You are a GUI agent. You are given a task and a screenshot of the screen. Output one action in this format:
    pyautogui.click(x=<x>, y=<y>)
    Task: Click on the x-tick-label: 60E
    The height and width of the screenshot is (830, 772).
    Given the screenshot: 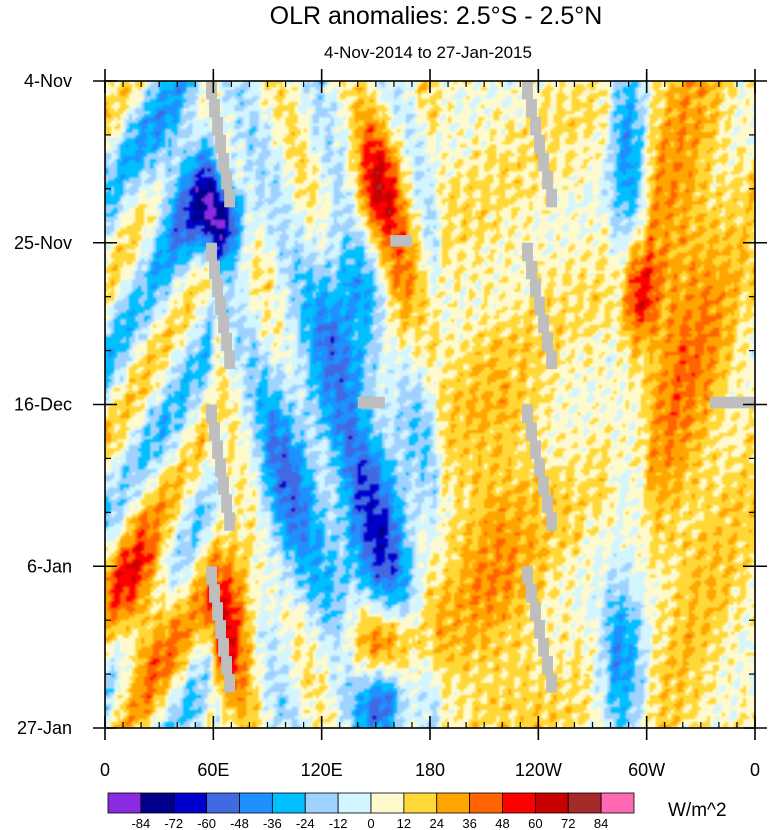 What is the action you would take?
    pyautogui.click(x=213, y=770)
    